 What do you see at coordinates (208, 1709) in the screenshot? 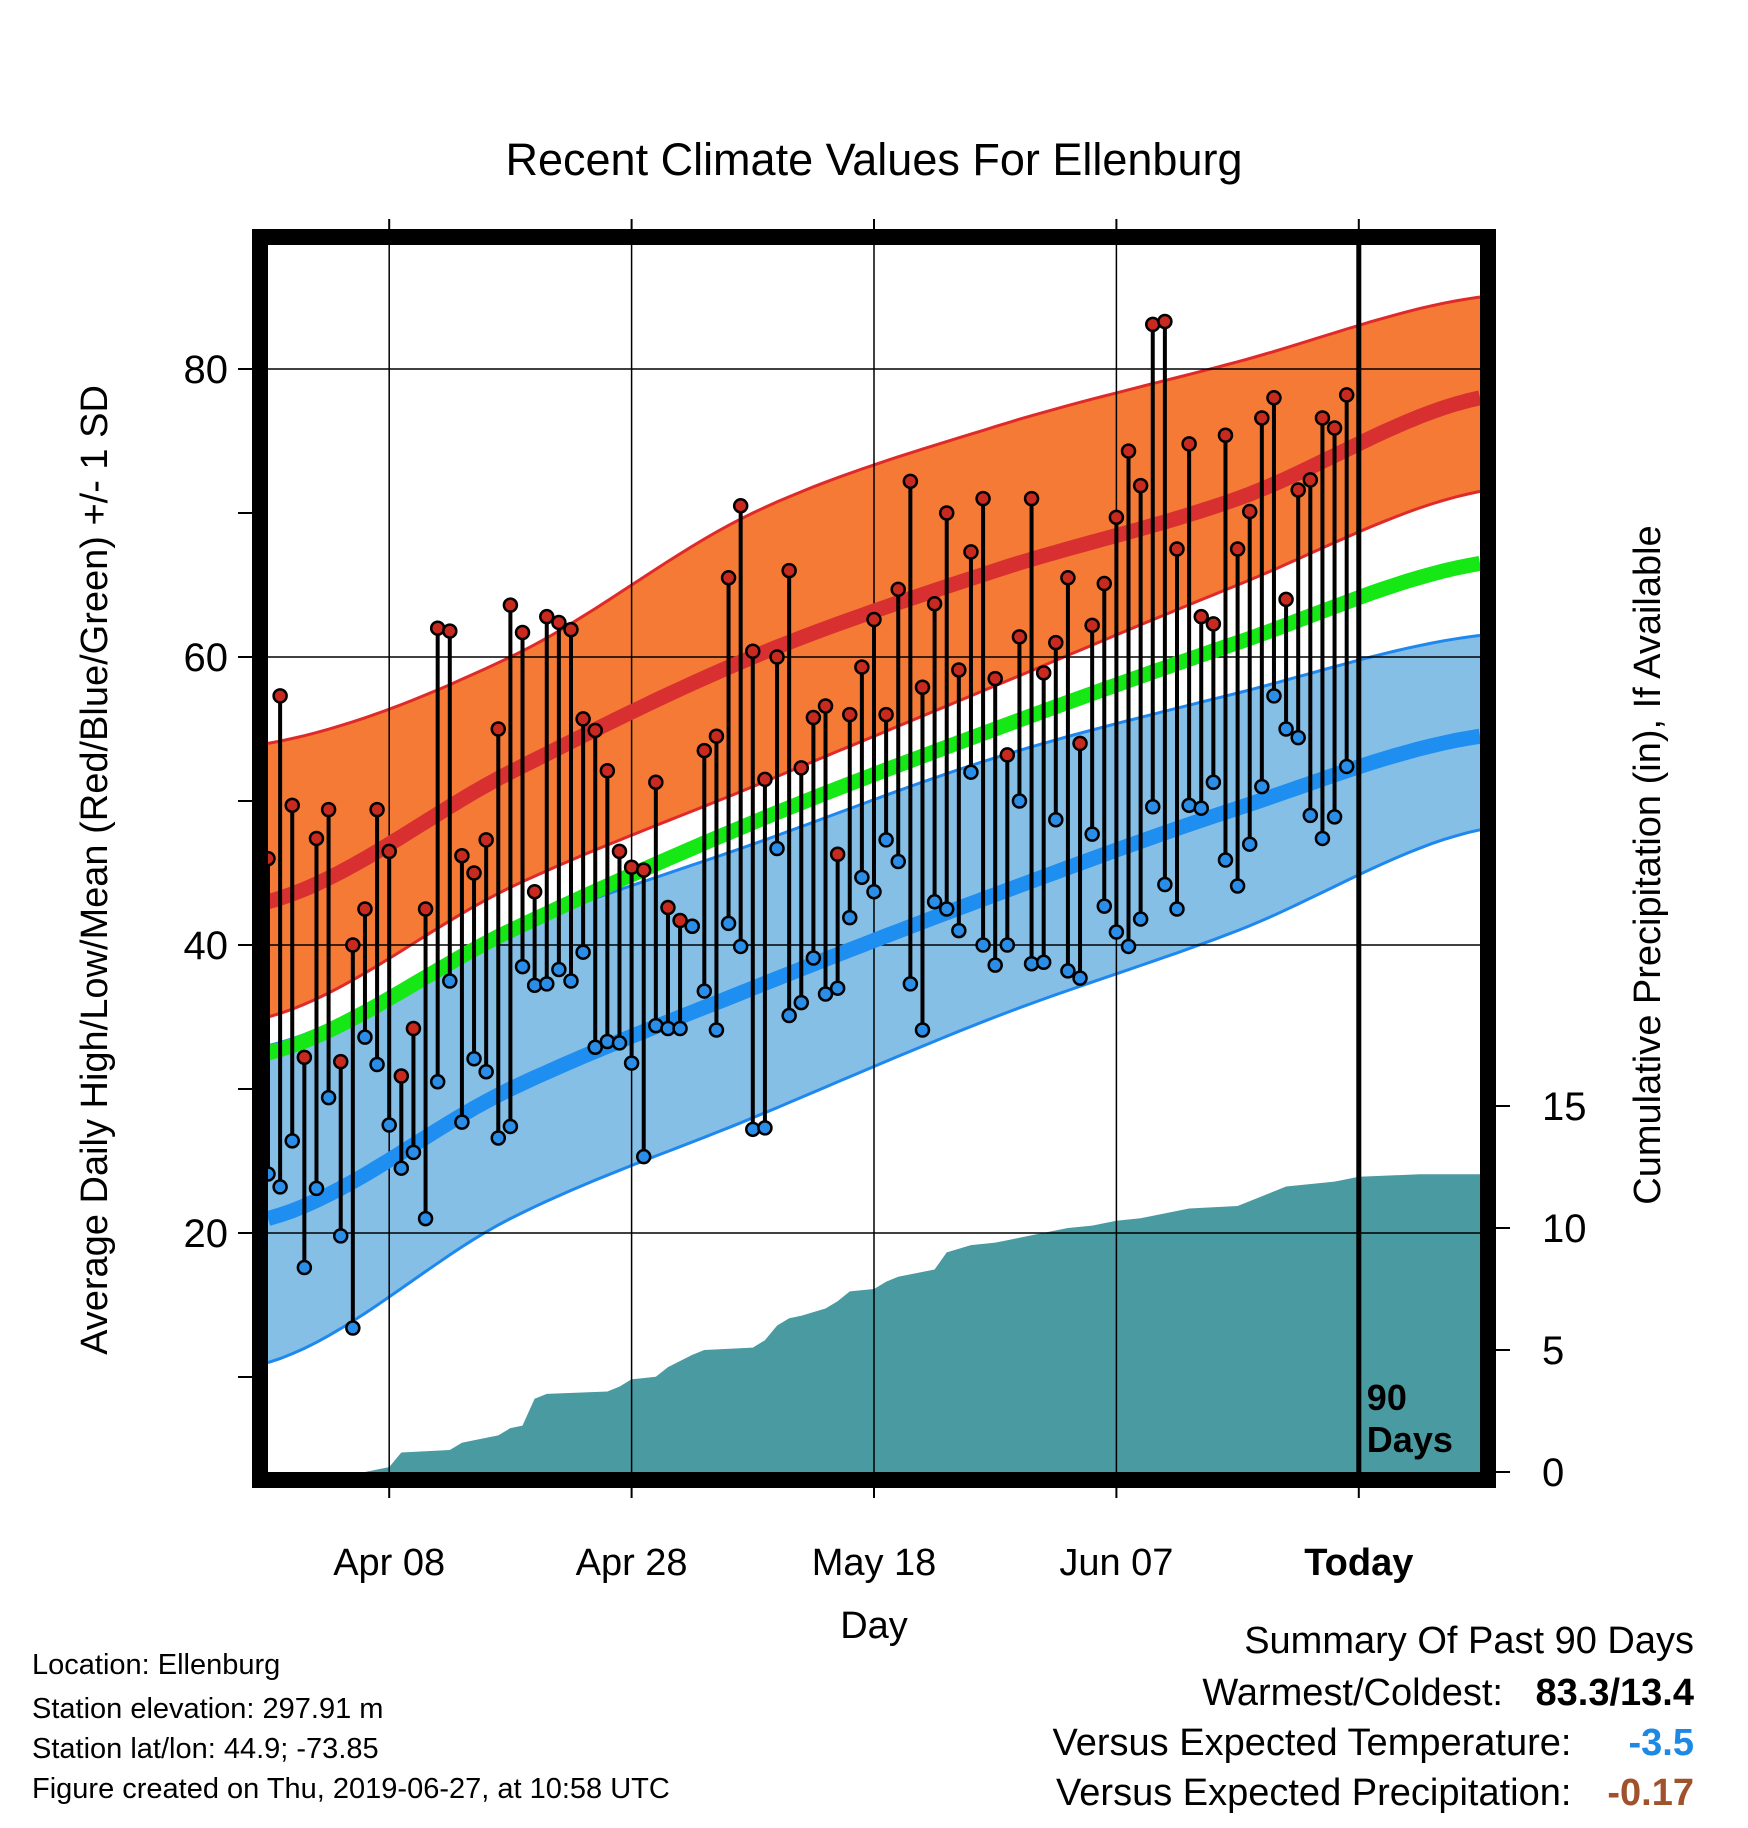
I see `elevation-text: Station elevation: 297.91 m` at bounding box center [208, 1709].